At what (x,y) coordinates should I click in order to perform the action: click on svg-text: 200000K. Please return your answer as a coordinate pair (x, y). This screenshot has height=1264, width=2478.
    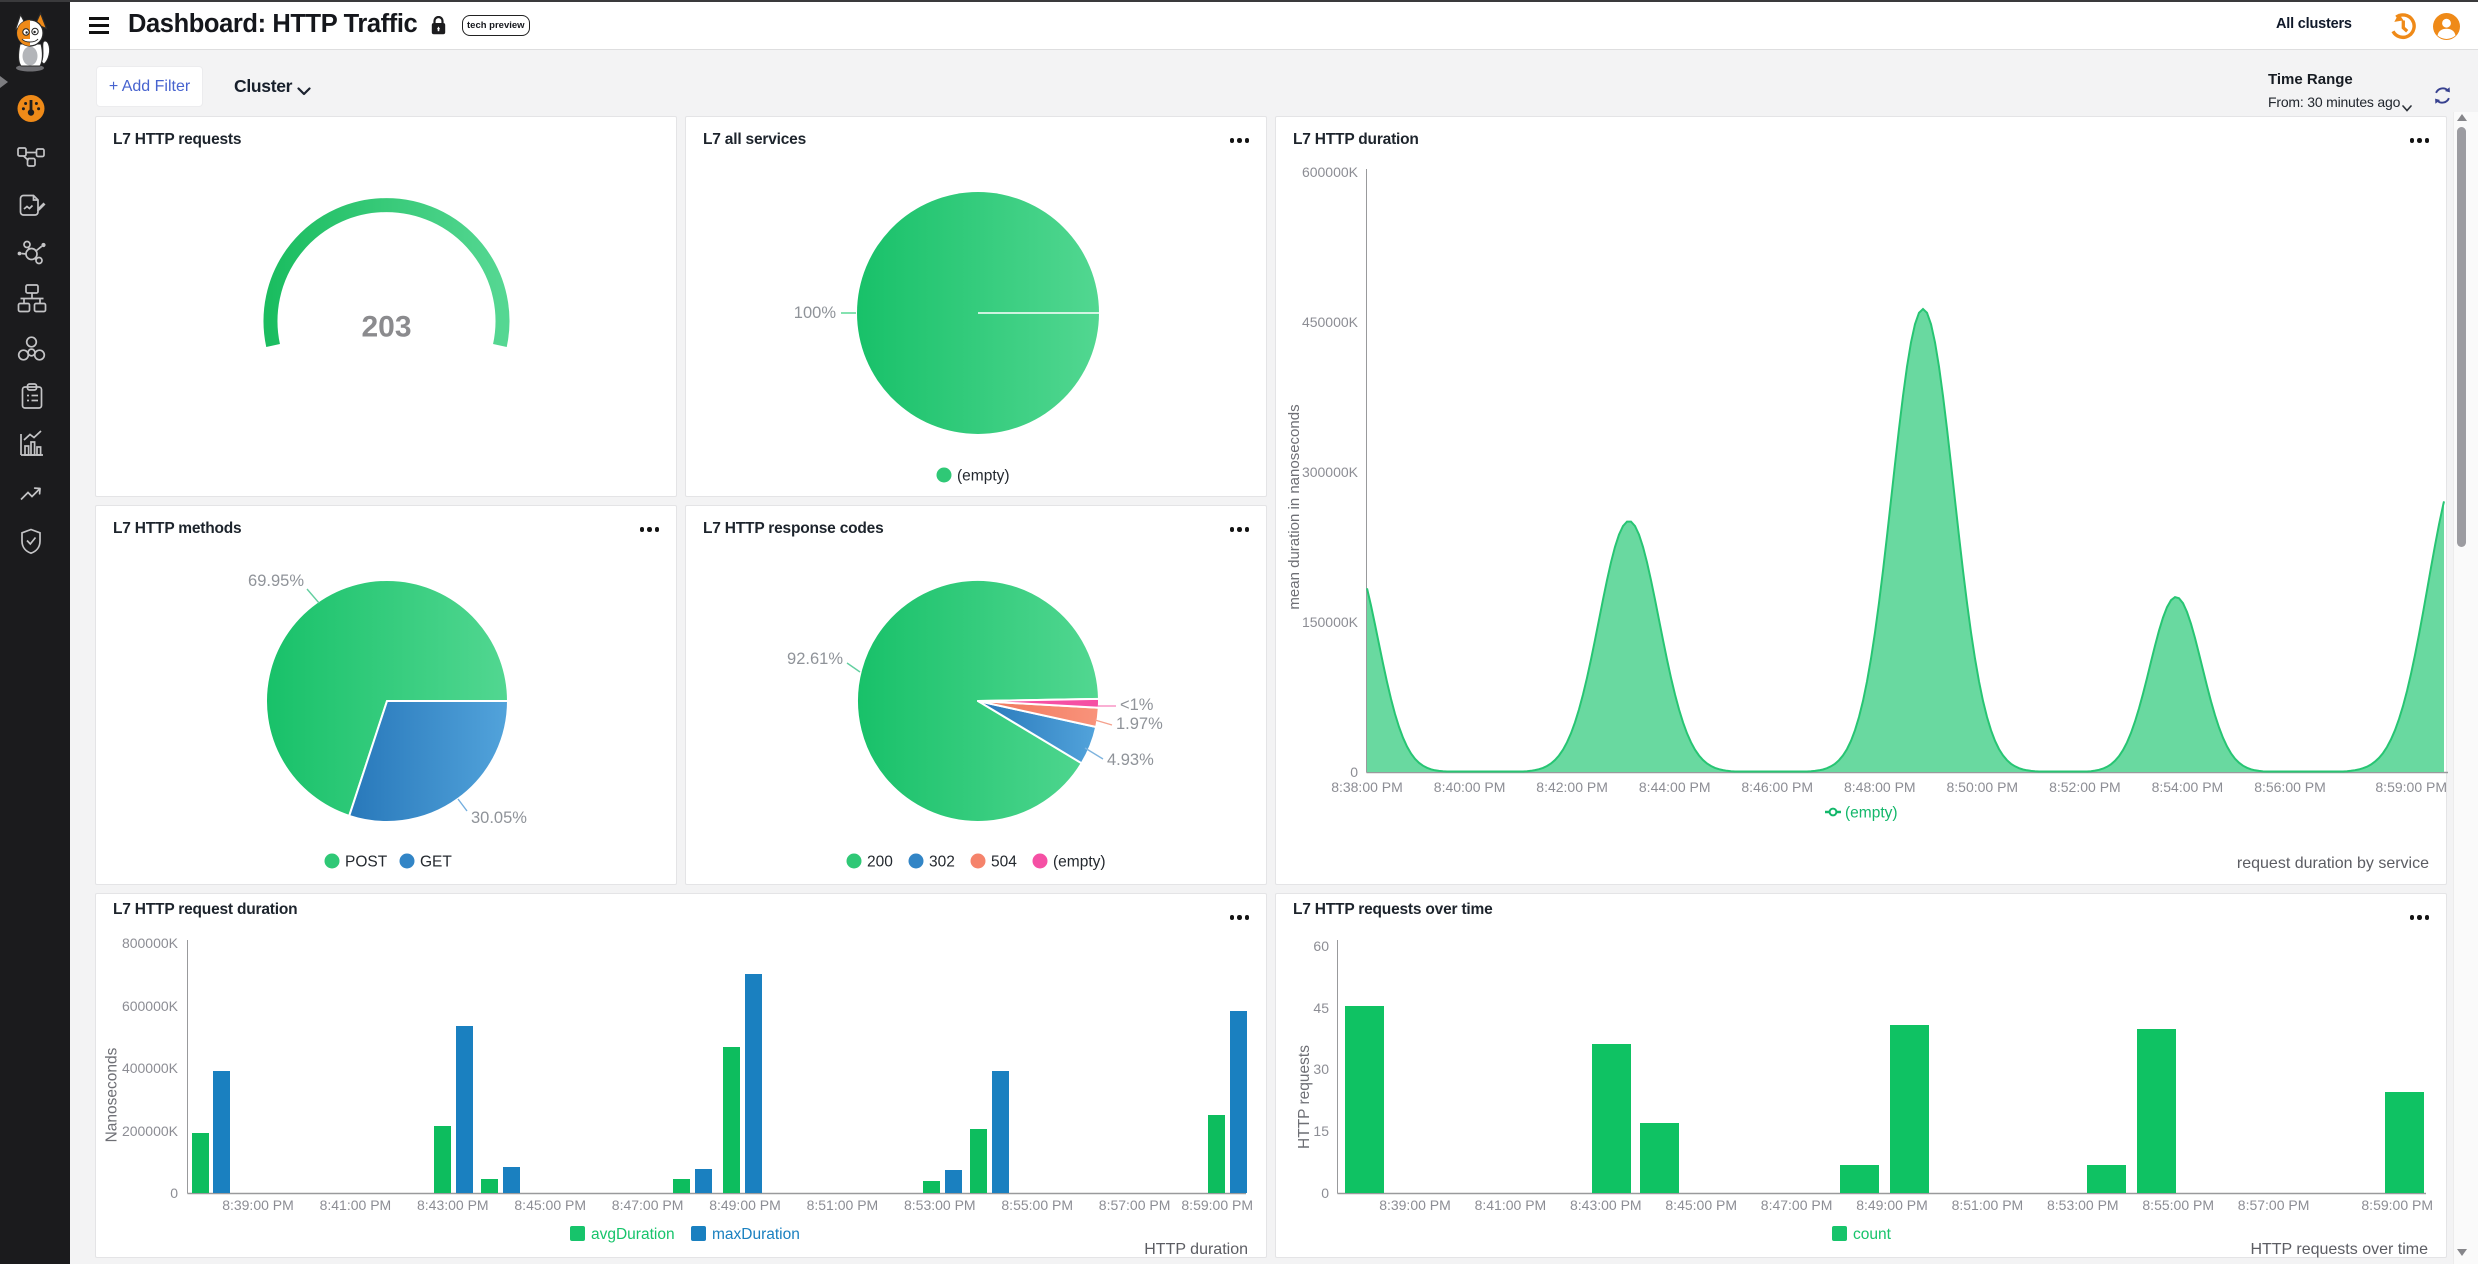
    Looking at the image, I should click on (150, 1131).